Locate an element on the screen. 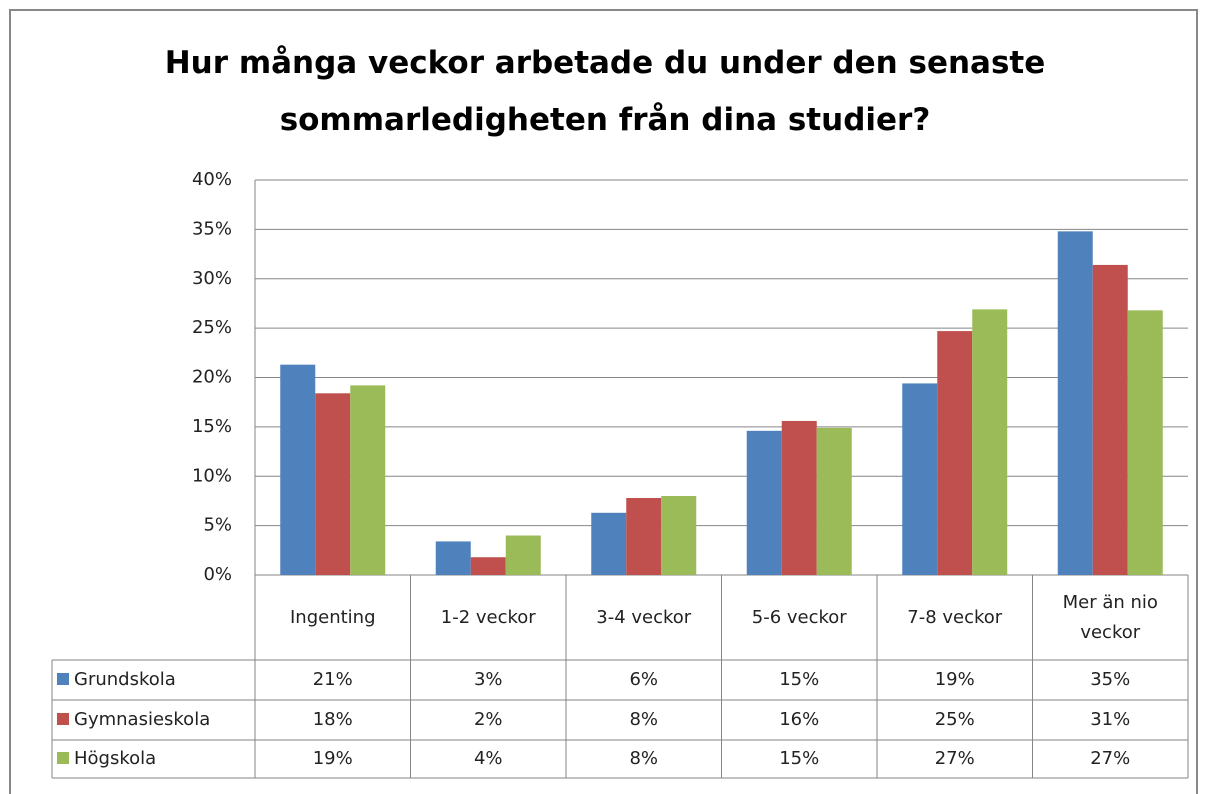 This screenshot has height=794, width=1208. legend-label: Grundskola is located at coordinates (125, 679).